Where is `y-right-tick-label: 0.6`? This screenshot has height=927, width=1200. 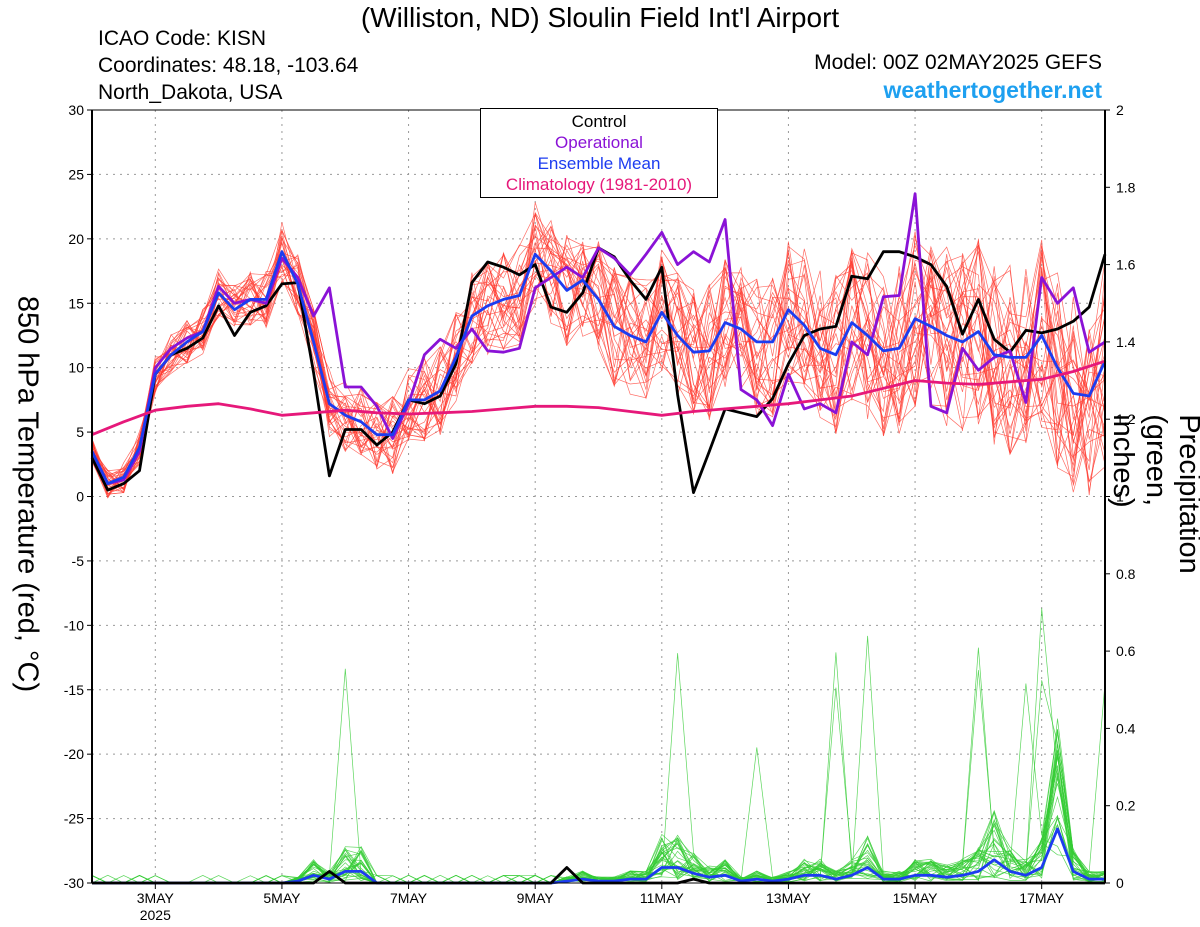
y-right-tick-label: 0.6 is located at coordinates (1126, 651).